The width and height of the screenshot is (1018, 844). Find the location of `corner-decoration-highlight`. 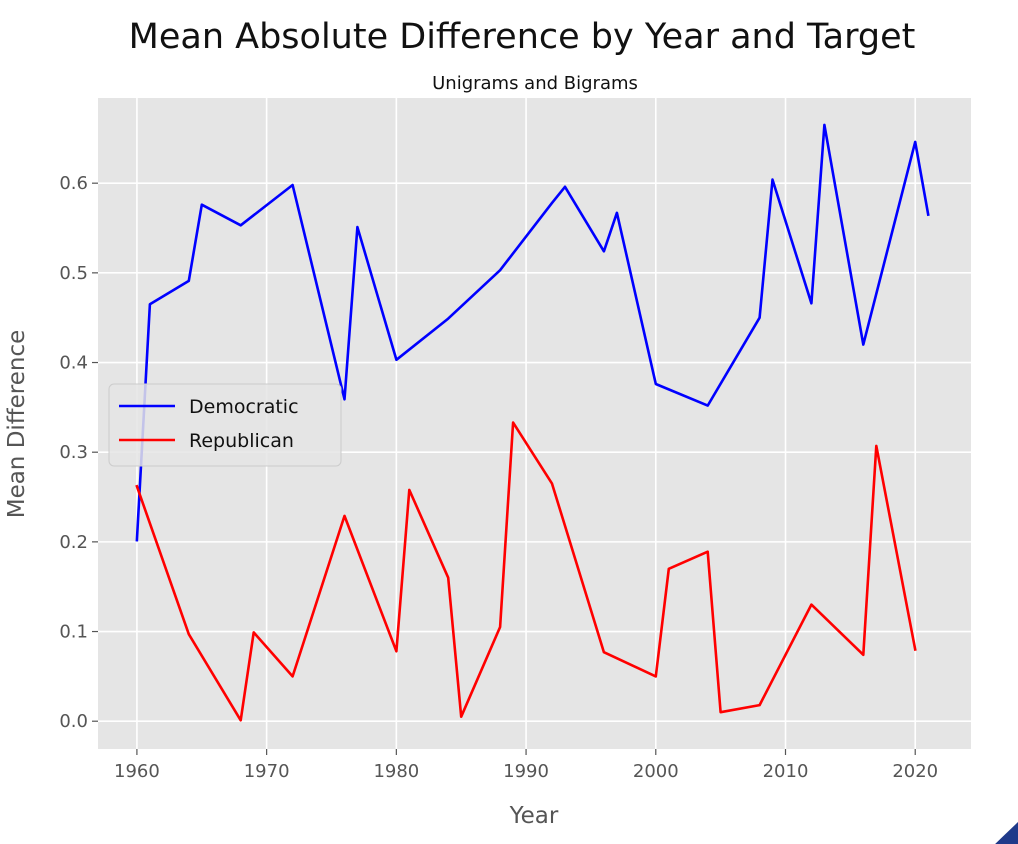

corner-decoration-highlight is located at coordinates (1004, 830).